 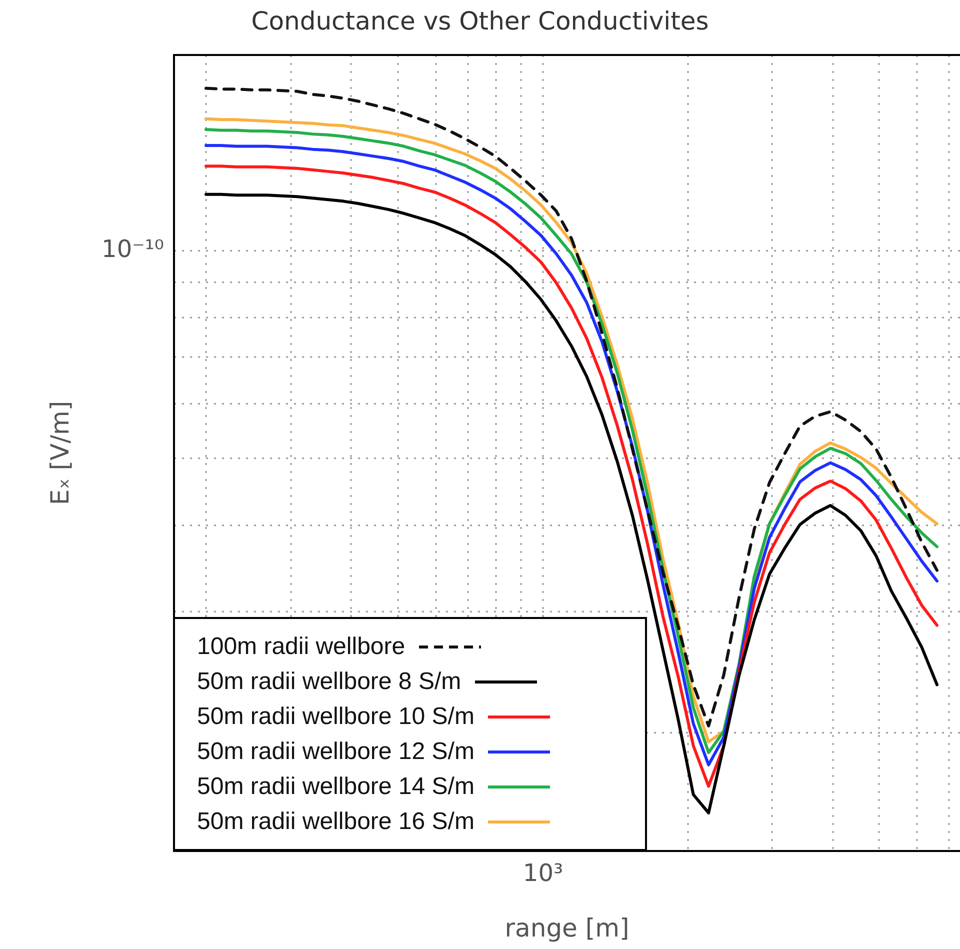 I want to click on y-axis-title: Eₓ [V/m], so click(x=60, y=453).